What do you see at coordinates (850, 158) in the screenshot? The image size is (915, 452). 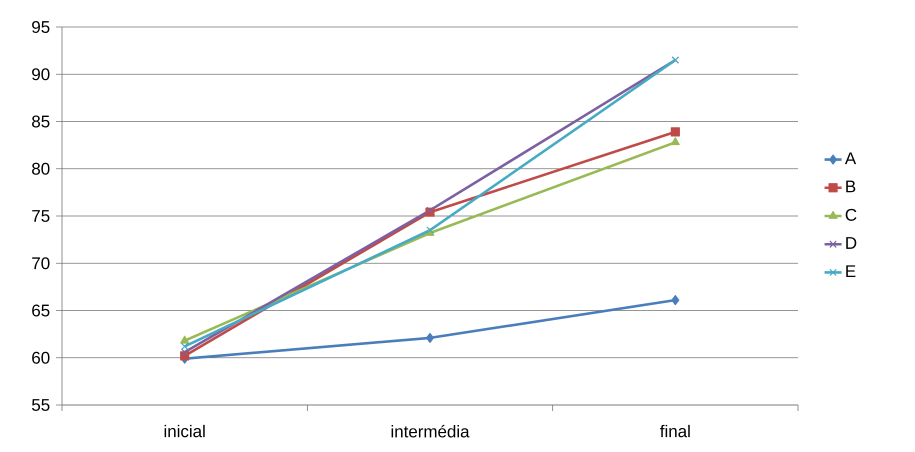 I see `legend-label: A` at bounding box center [850, 158].